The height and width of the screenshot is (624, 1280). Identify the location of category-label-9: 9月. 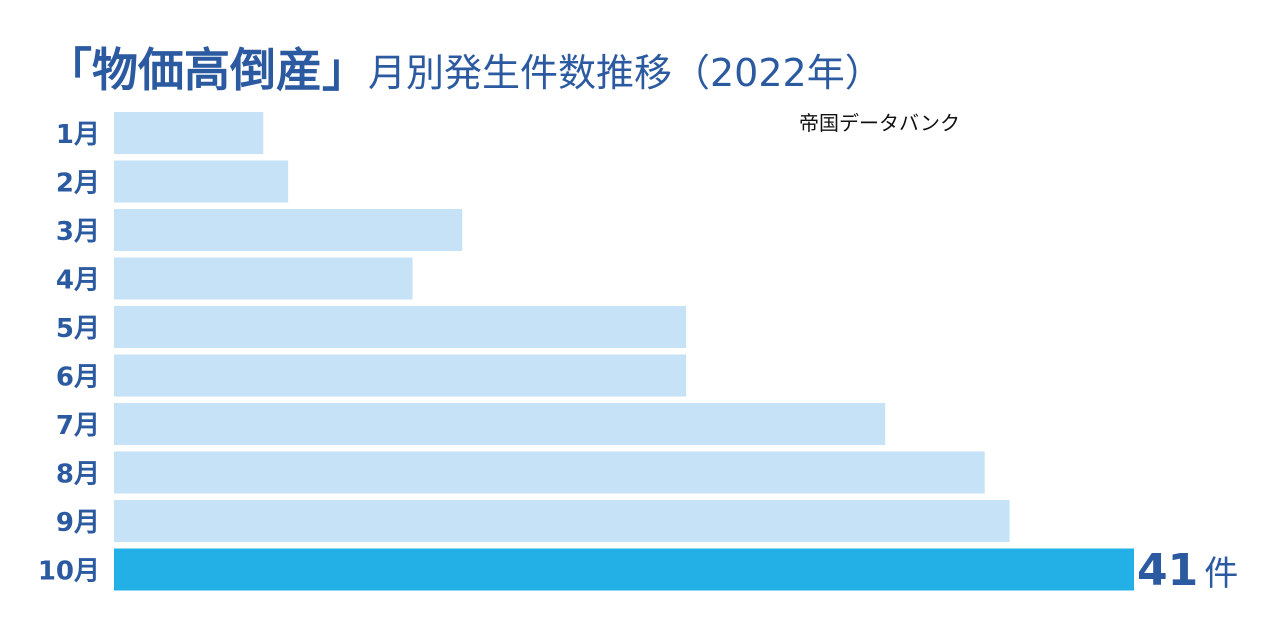
(78, 523).